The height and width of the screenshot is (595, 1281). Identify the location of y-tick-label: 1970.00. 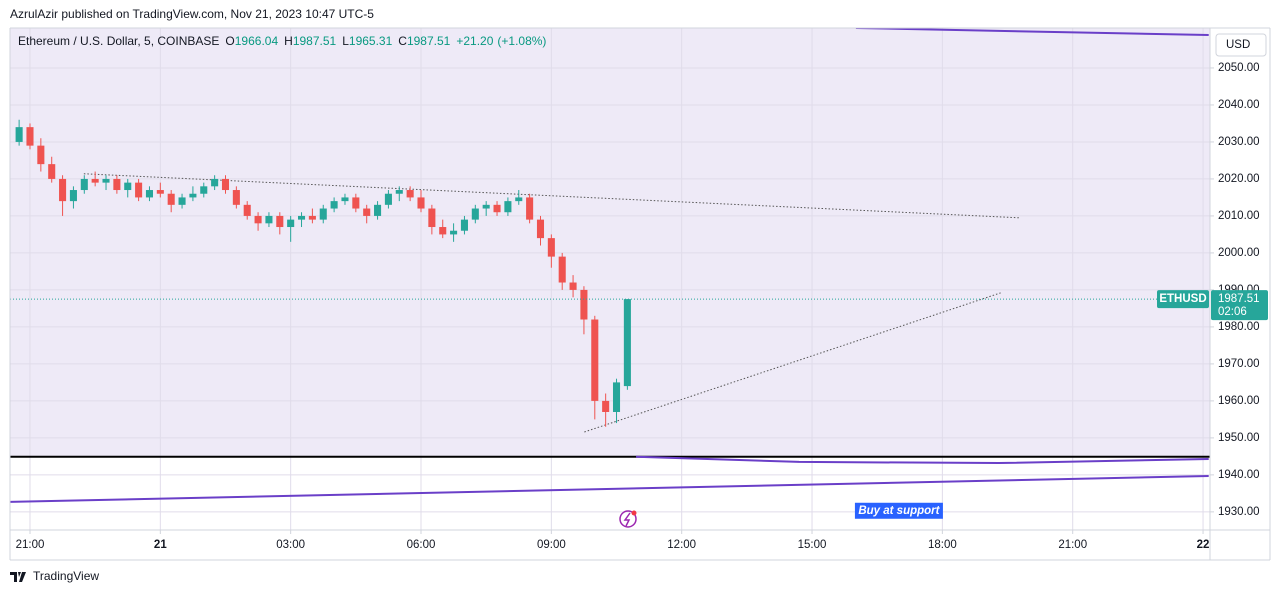
(1239, 364).